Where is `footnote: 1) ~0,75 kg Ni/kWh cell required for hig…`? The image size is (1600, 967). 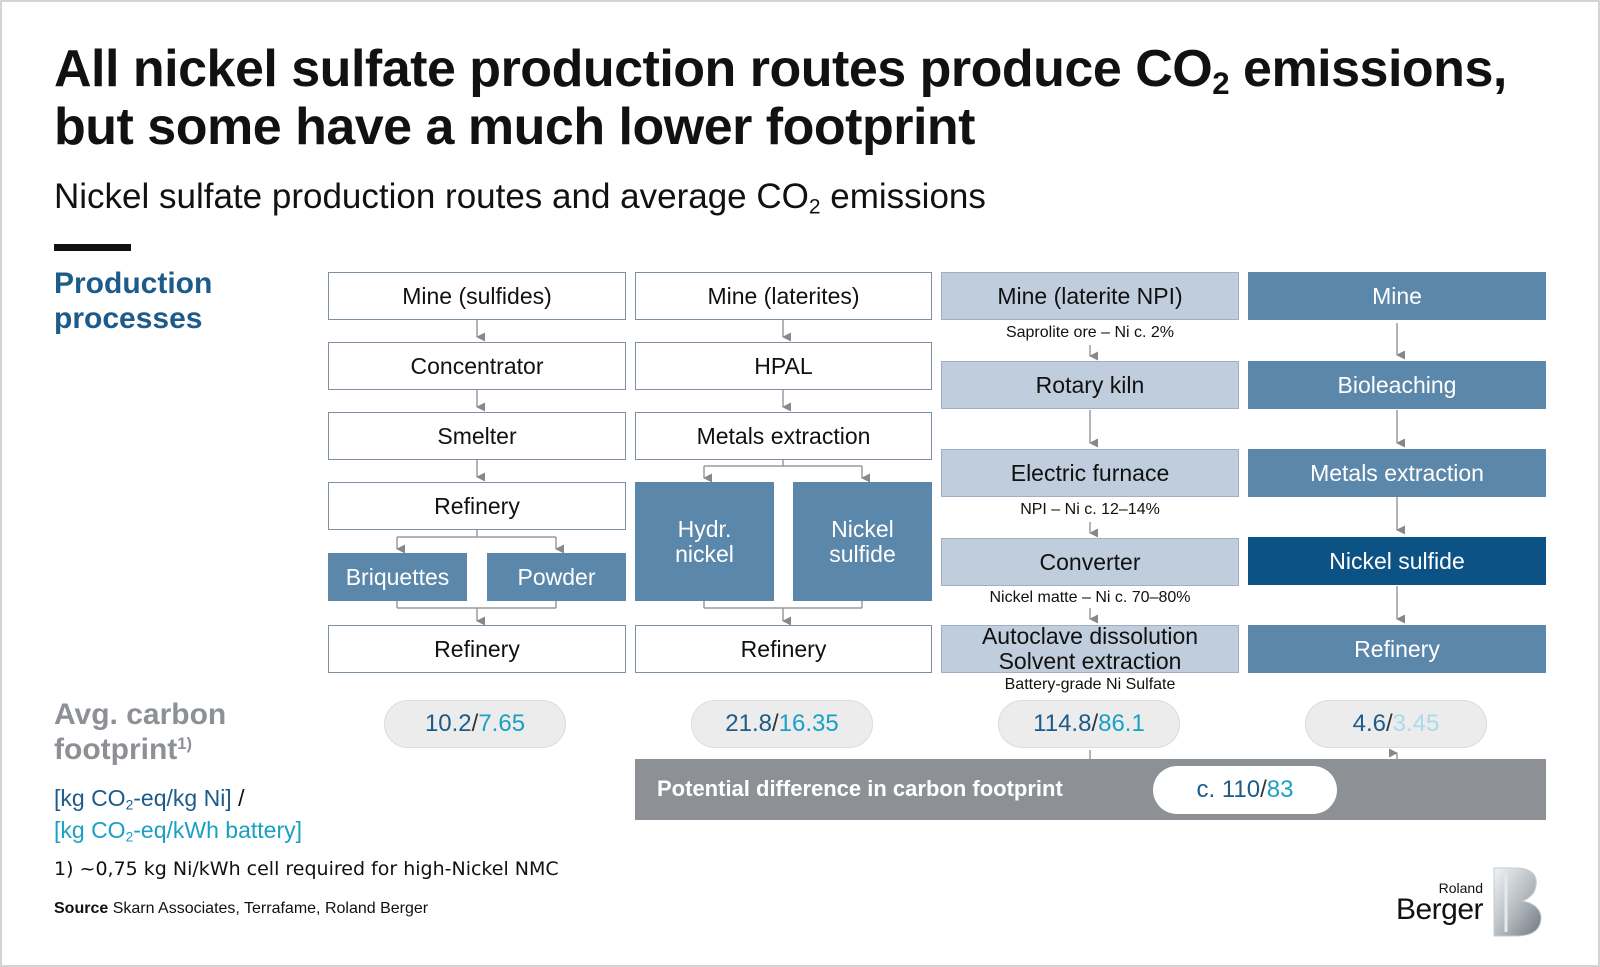 footnote: 1) ~0,75 kg Ni/kWh cell required for hig… is located at coordinates (306, 869).